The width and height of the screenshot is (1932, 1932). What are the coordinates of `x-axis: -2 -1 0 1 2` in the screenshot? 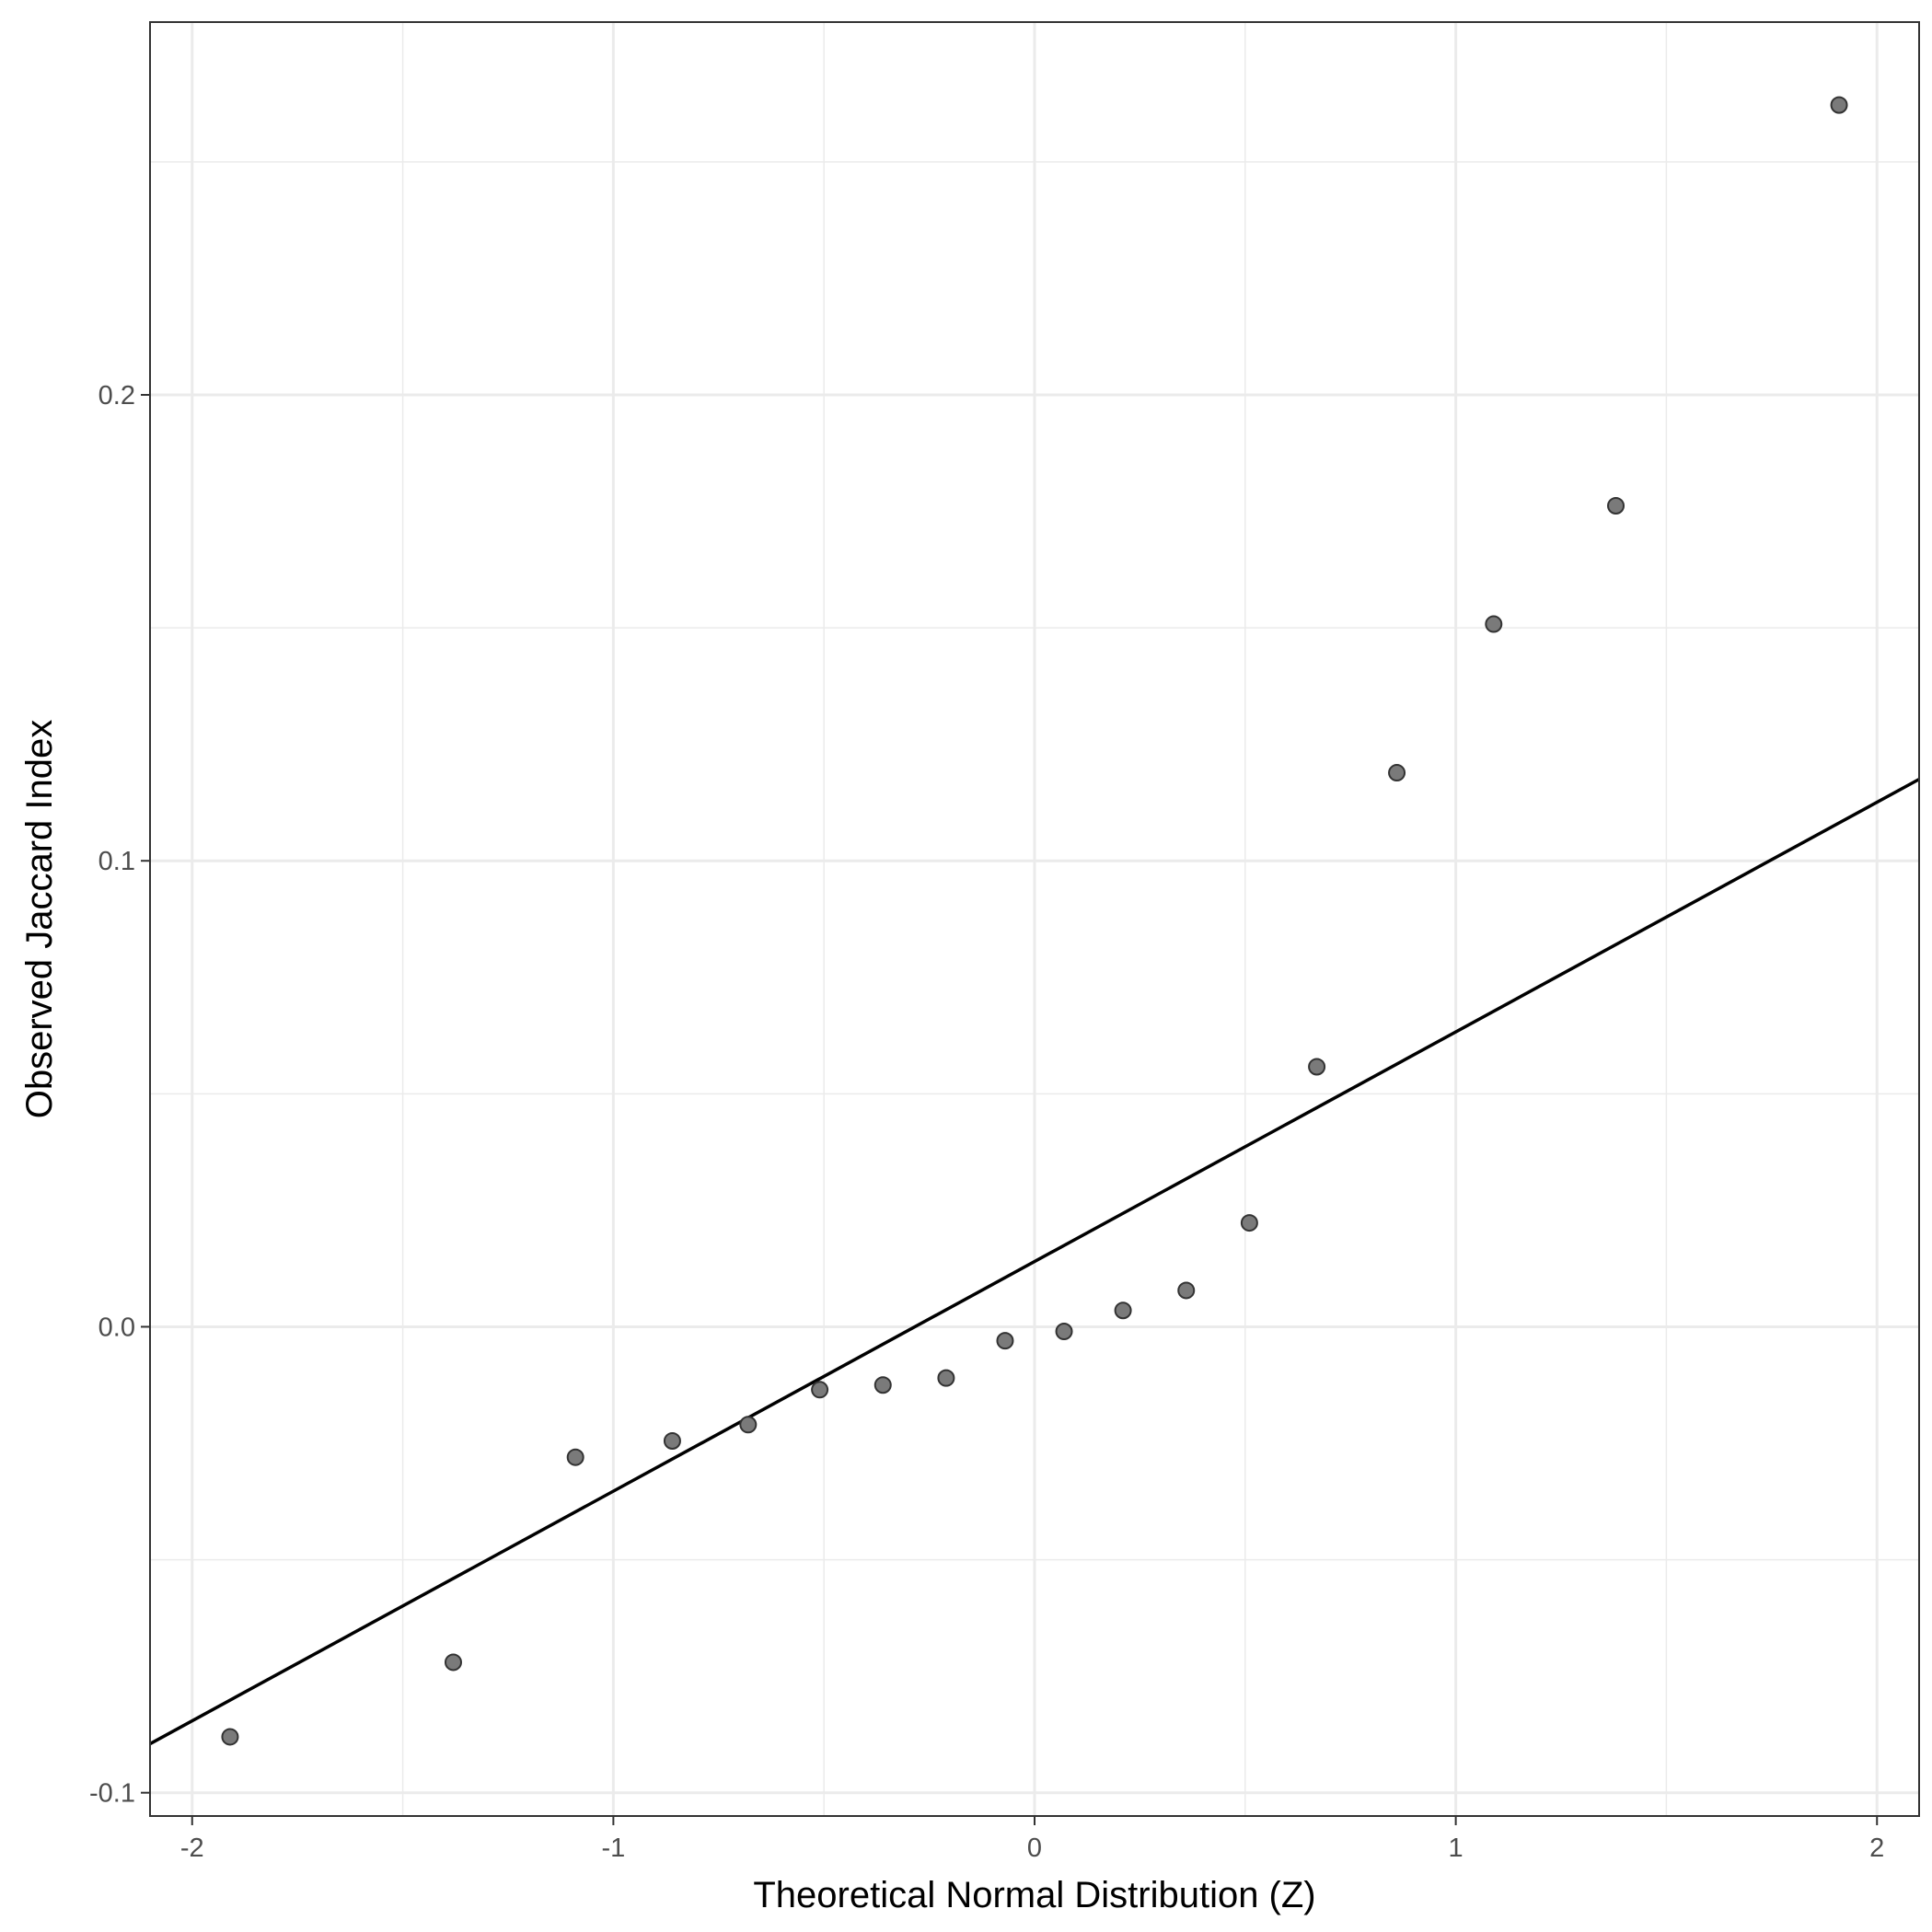 It's located at (1032, 1840).